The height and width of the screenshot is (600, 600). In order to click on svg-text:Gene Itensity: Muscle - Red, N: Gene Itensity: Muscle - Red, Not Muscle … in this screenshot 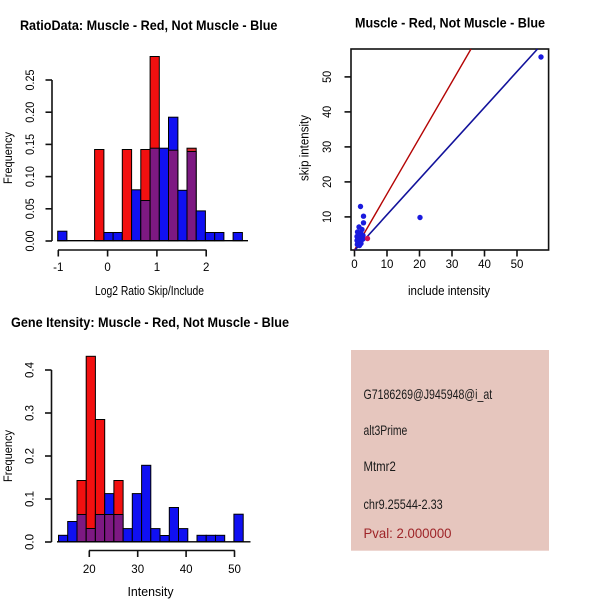, I will do `click(150, 322)`.